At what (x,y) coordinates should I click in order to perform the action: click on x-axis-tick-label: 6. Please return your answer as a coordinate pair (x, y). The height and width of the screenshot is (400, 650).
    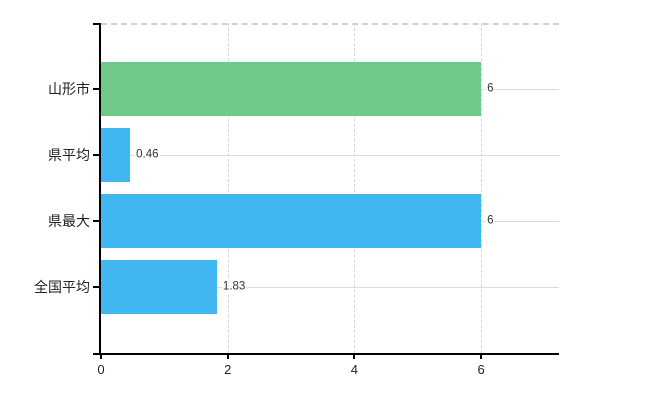
    Looking at the image, I should click on (481, 369).